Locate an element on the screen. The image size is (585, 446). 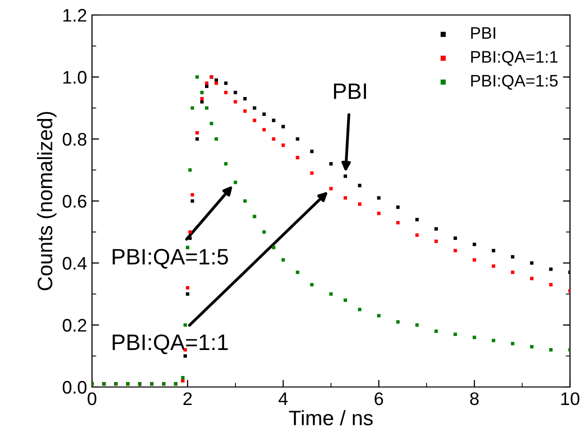
y-tick-label: 0.0 is located at coordinates (74, 387).